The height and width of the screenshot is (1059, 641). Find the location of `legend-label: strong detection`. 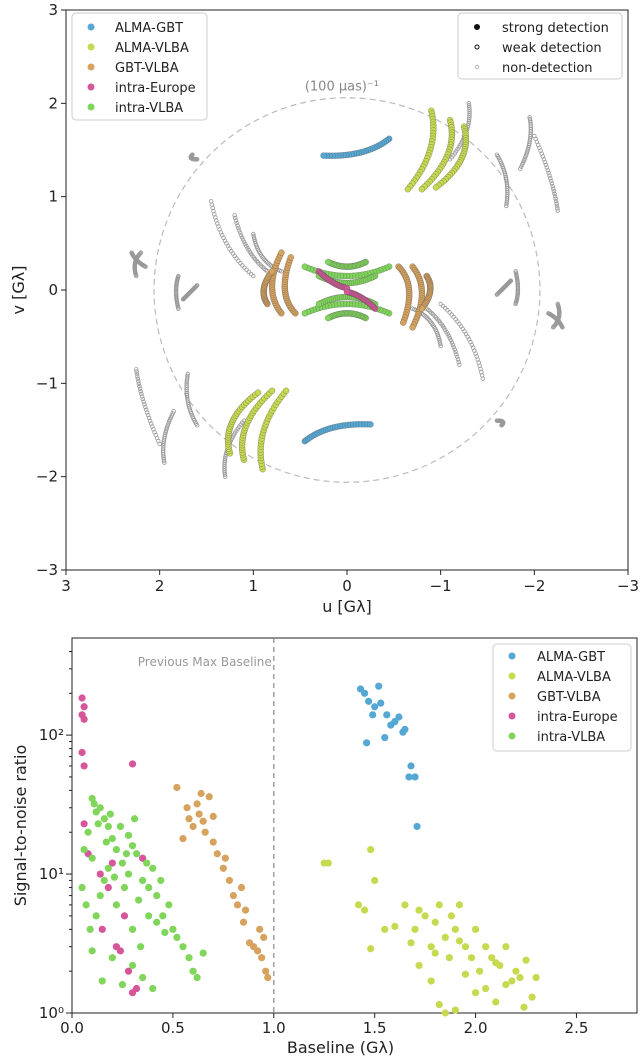

legend-label: strong detection is located at coordinates (555, 28).